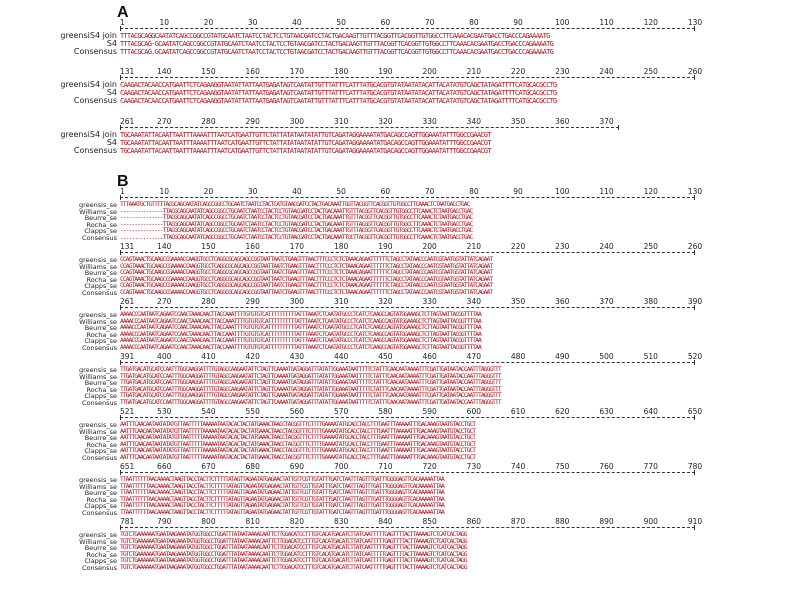 This screenshot has width=800, height=593. What do you see at coordinates (164, 71) in the screenshot?
I see `position-tick: 140` at bounding box center [164, 71].